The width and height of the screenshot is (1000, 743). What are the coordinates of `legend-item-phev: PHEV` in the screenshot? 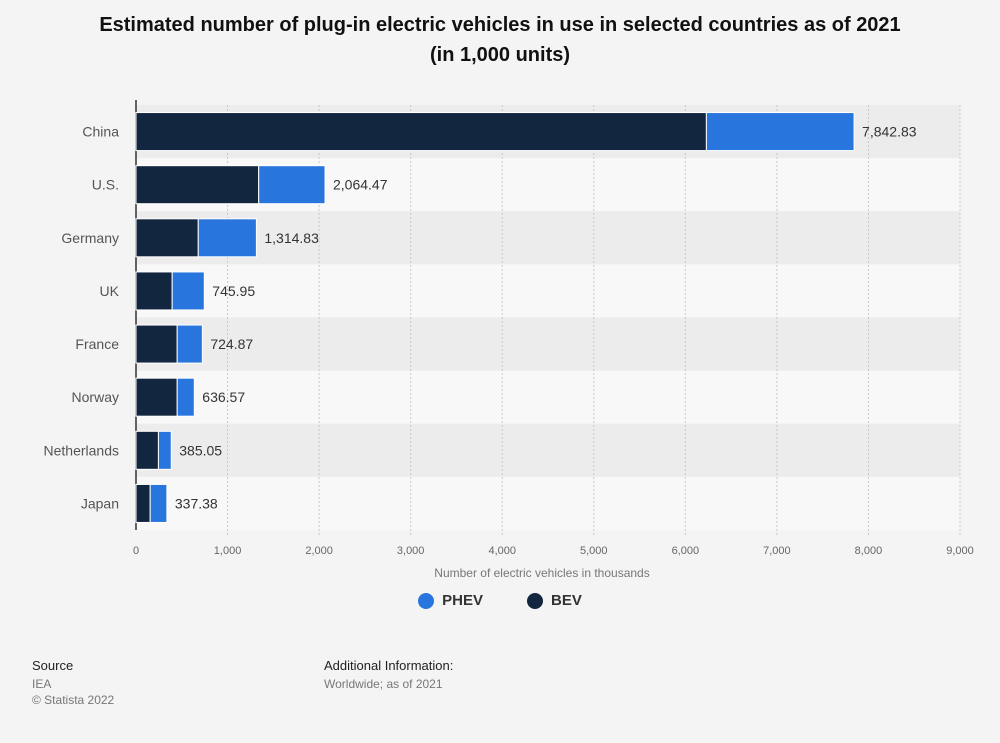 It's located at (450, 600).